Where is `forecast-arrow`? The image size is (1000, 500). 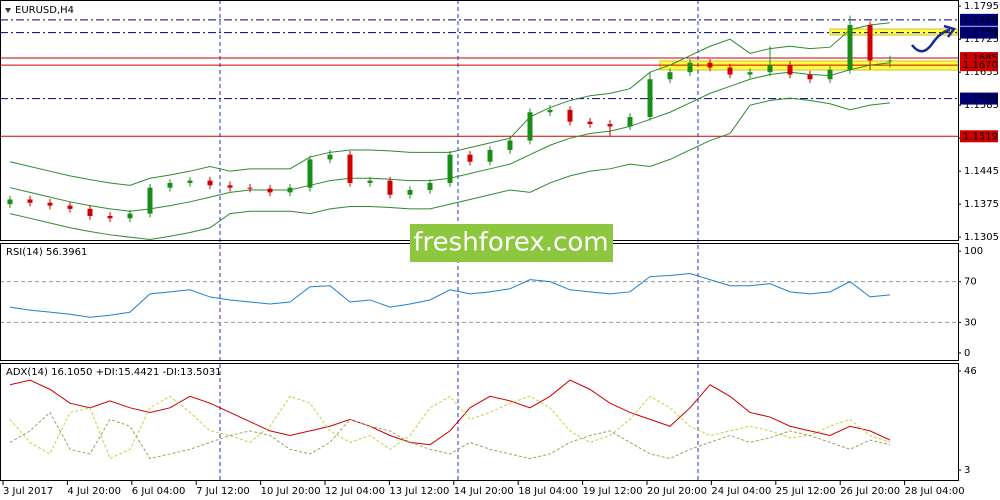
forecast-arrow is located at coordinates (931, 40).